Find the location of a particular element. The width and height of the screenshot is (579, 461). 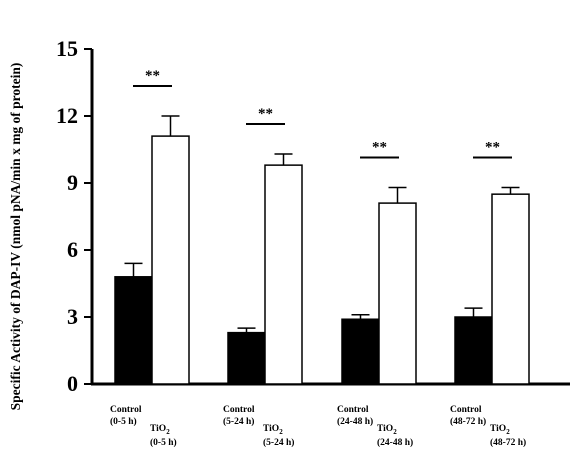

y-tick-label: 0 is located at coordinates (72, 383).